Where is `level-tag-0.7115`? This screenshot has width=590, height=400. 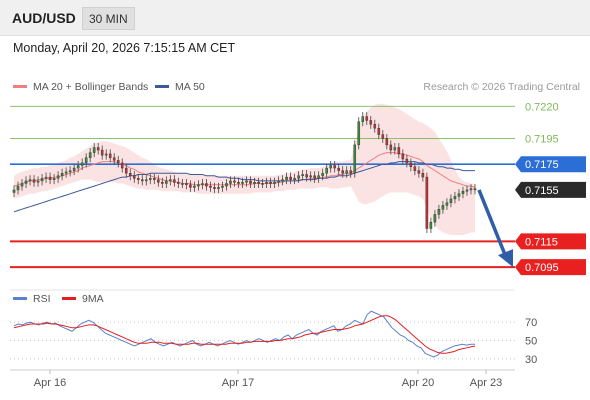 level-tag-0.7115 is located at coordinates (550, 241).